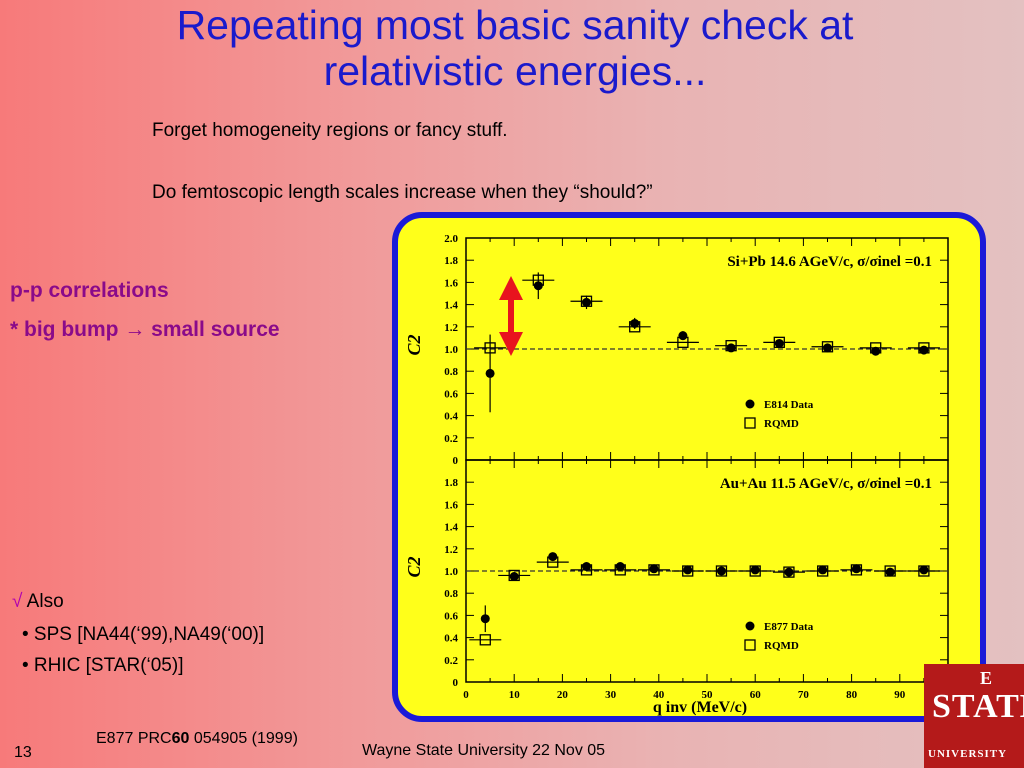  I want to click on wsu-logo: E STATE UNIVERSITY, so click(974, 716).